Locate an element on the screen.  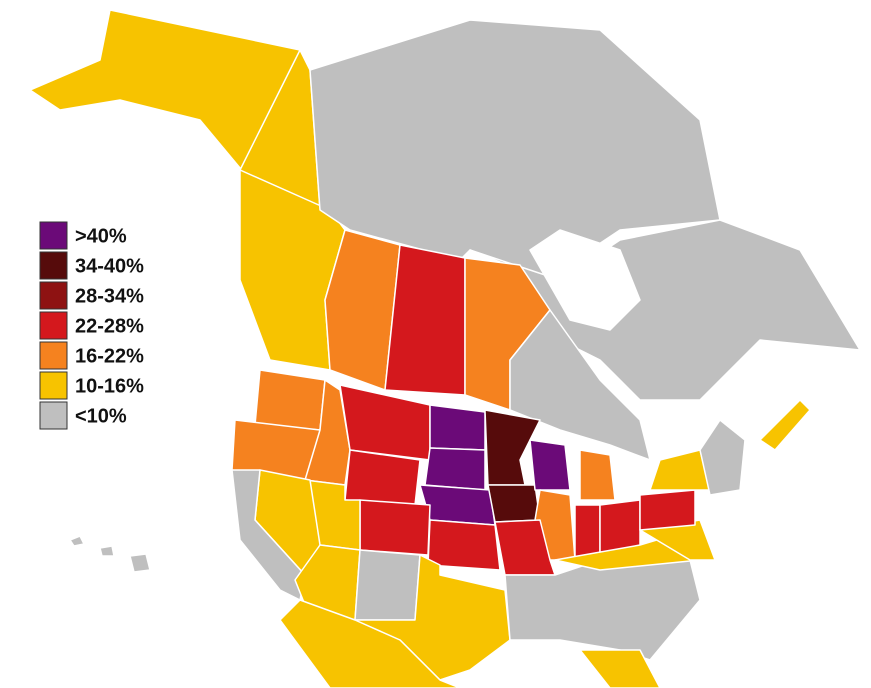
legend-label: 16-22% is located at coordinates (109, 356).